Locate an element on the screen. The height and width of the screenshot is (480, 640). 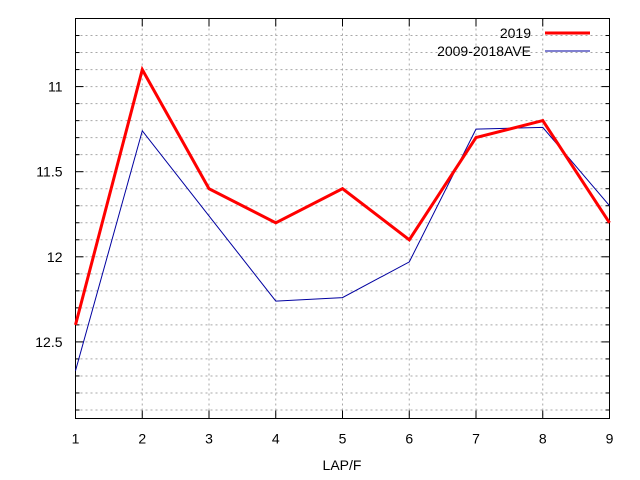
y-tick-label: 12 is located at coordinates (55, 257).